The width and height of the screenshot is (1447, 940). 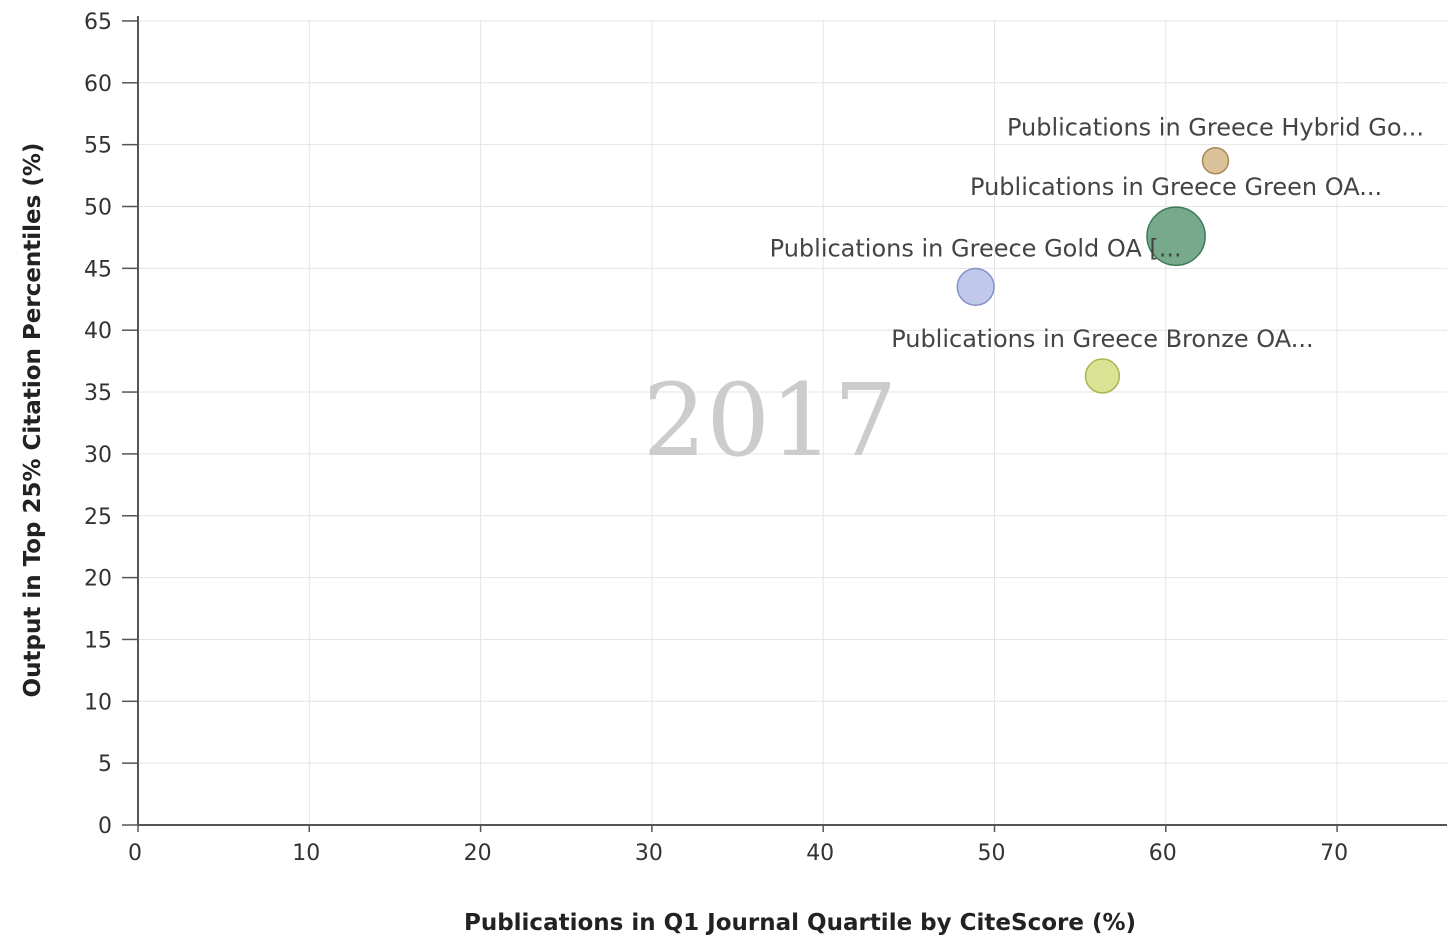 What do you see at coordinates (105, 764) in the screenshot?
I see `y-tick-label: 5` at bounding box center [105, 764].